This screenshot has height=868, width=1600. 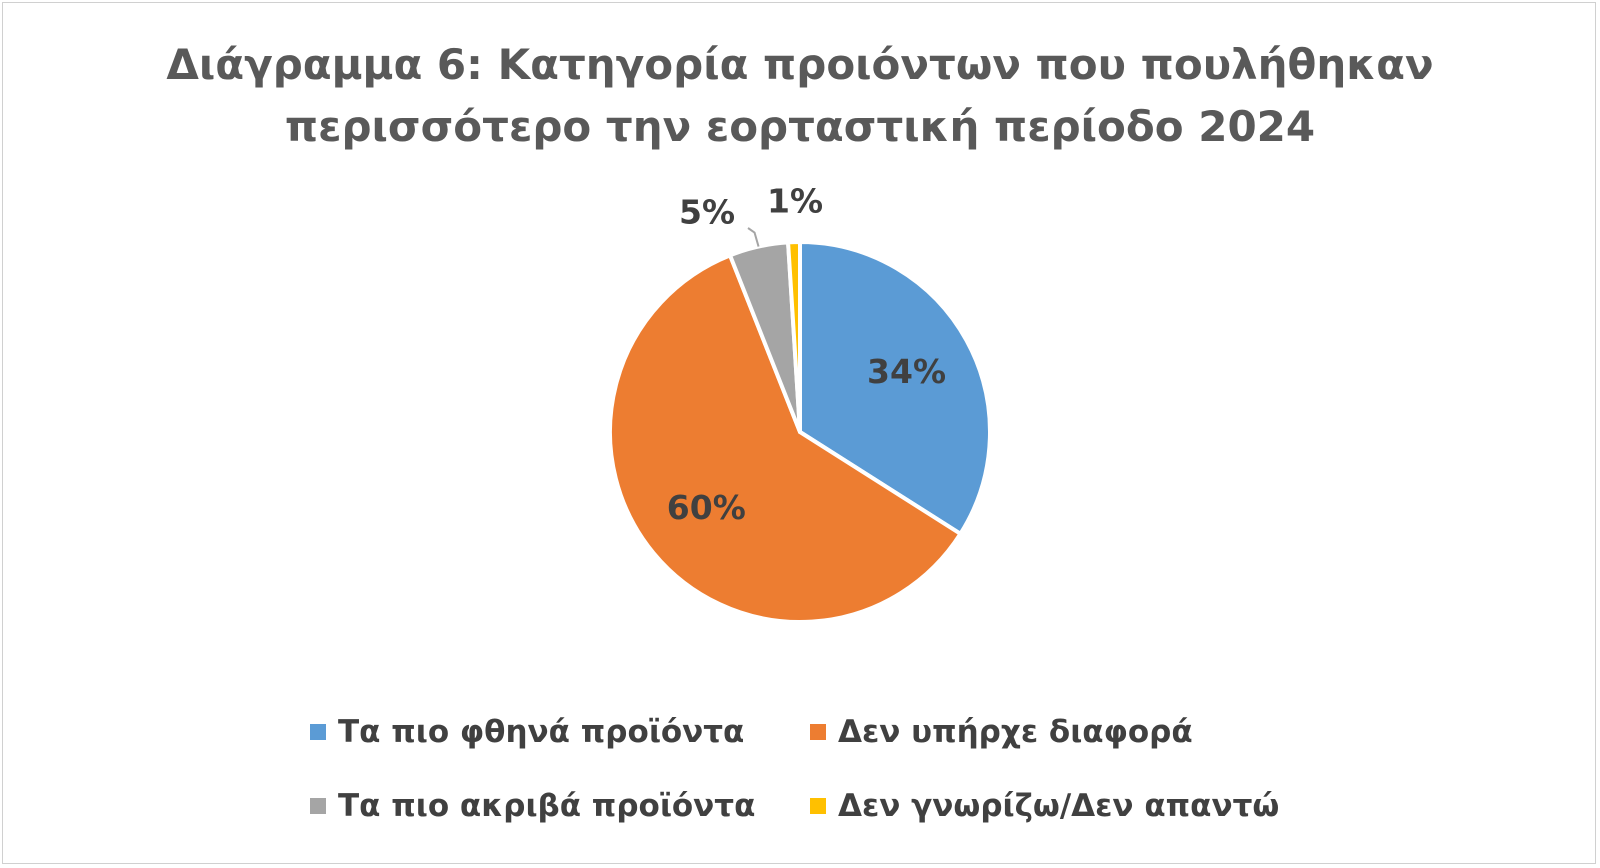 I want to click on legend-item-cheapest: Τα πιο φθηνά προϊόντα, so click(x=560, y=732).